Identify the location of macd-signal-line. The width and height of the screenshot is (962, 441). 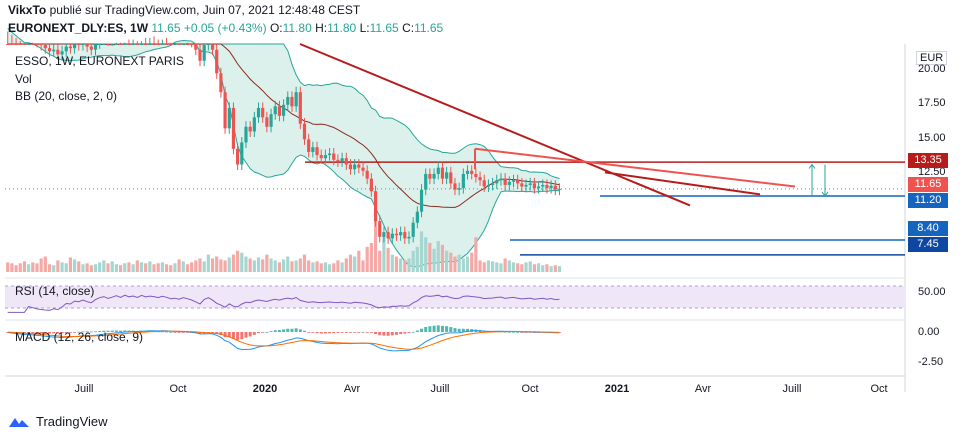
(283, 340).